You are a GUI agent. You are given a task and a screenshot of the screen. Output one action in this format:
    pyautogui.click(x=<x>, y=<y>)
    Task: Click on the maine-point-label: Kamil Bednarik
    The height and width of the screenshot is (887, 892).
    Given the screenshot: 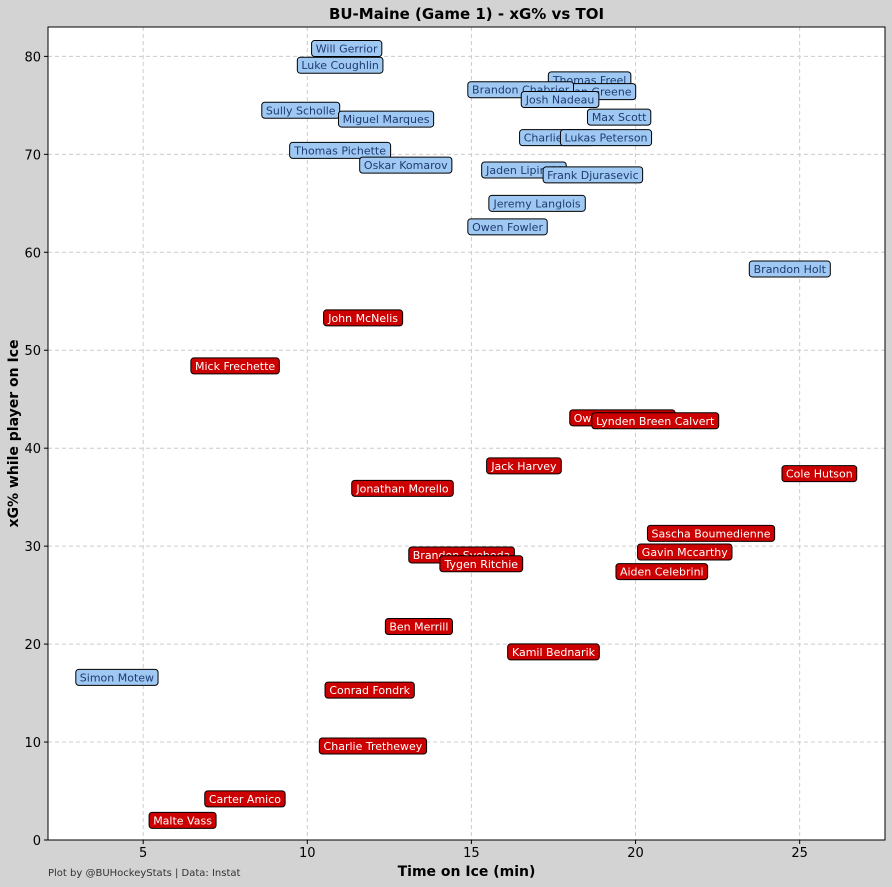 What is the action you would take?
    pyautogui.click(x=554, y=652)
    